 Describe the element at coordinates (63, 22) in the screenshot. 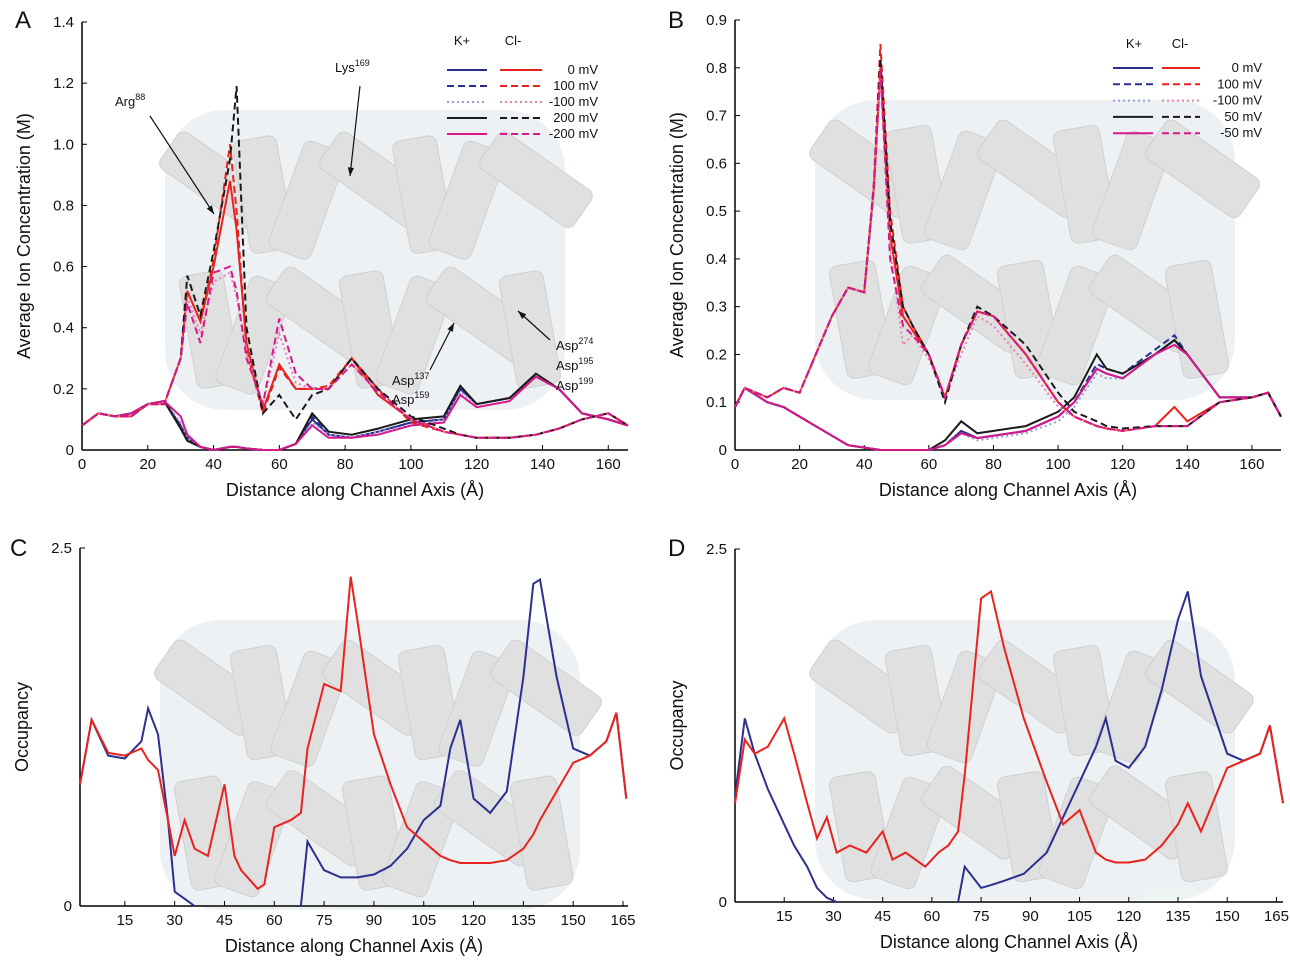

I see `y-tick-label: 1.4` at that location.